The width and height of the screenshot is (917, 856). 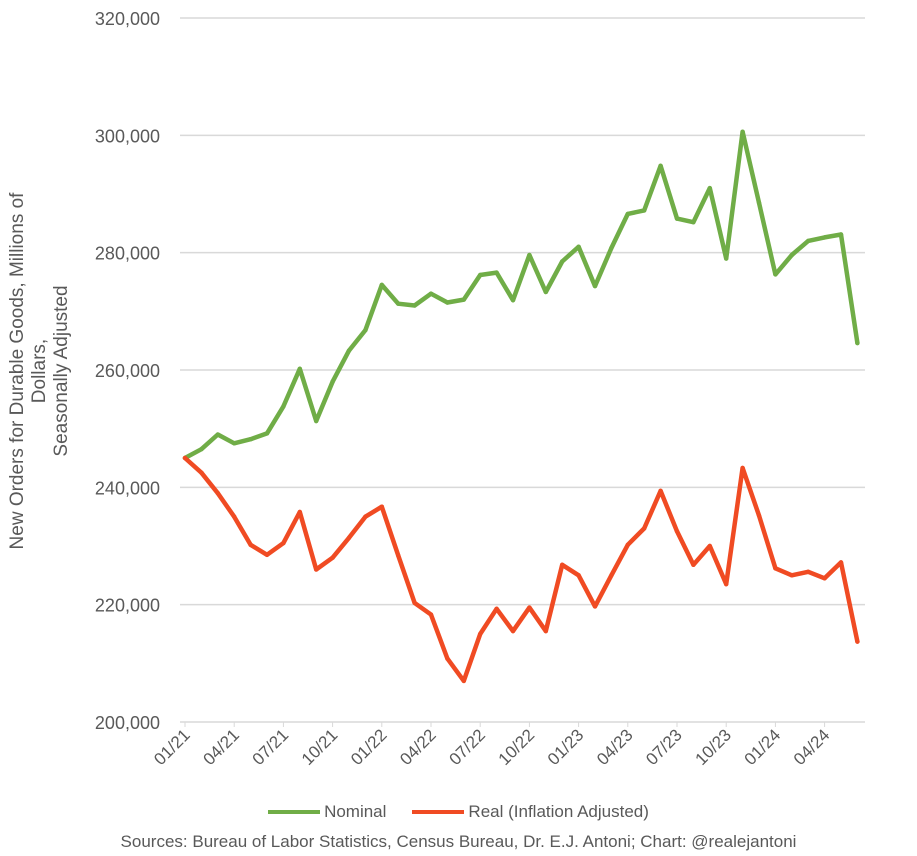 What do you see at coordinates (294, 812) in the screenshot?
I see `legend-swatch-nominal` at bounding box center [294, 812].